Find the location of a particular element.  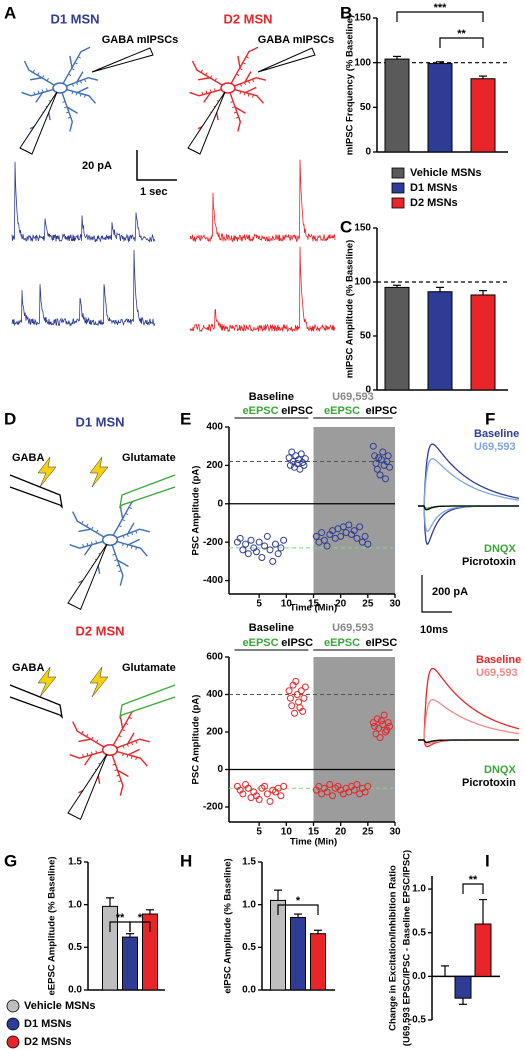

y-tick-label: -400 is located at coordinates (213, 580).